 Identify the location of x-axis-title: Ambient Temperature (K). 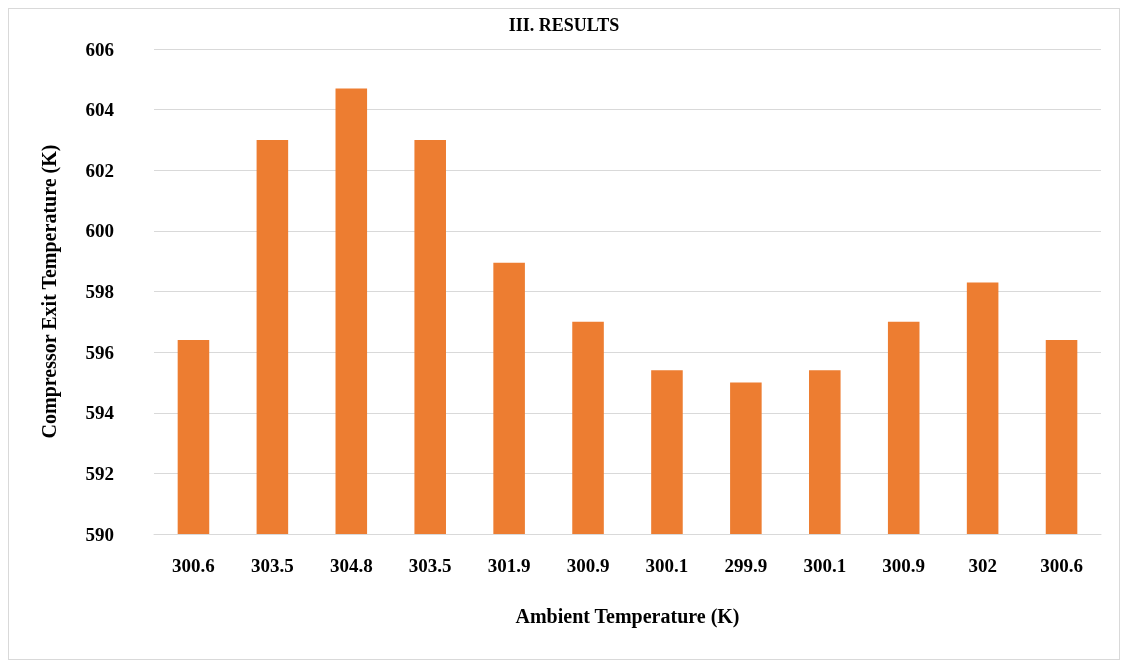
(627, 616).